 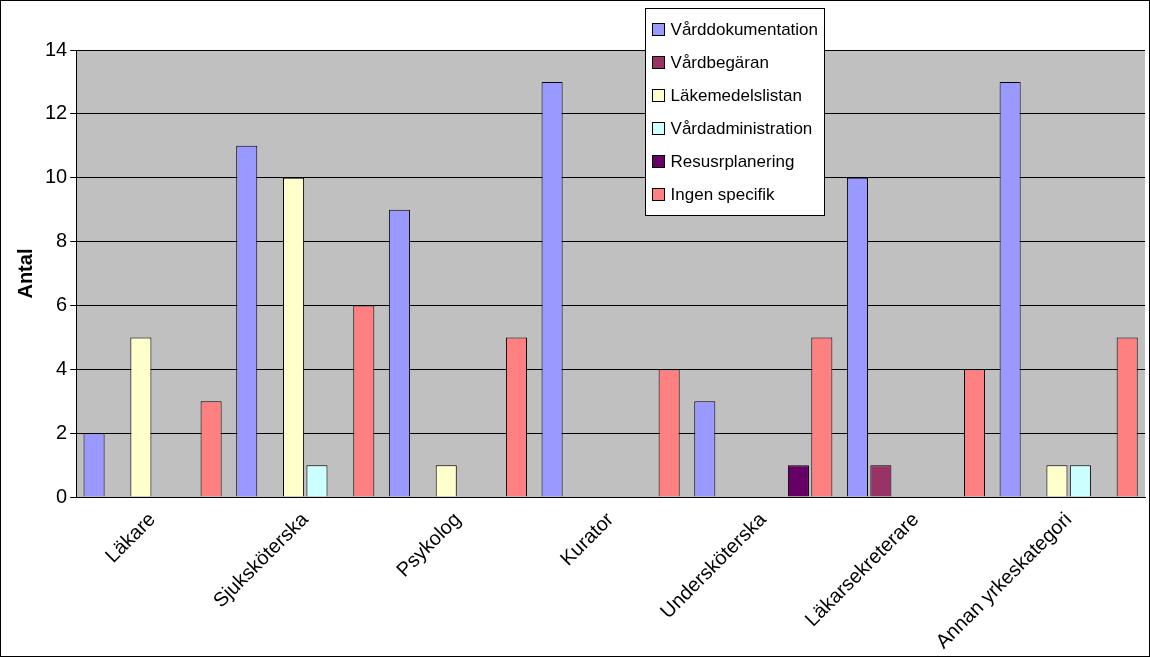 I want to click on legend-label: Resusrplanering, so click(x=732, y=161).